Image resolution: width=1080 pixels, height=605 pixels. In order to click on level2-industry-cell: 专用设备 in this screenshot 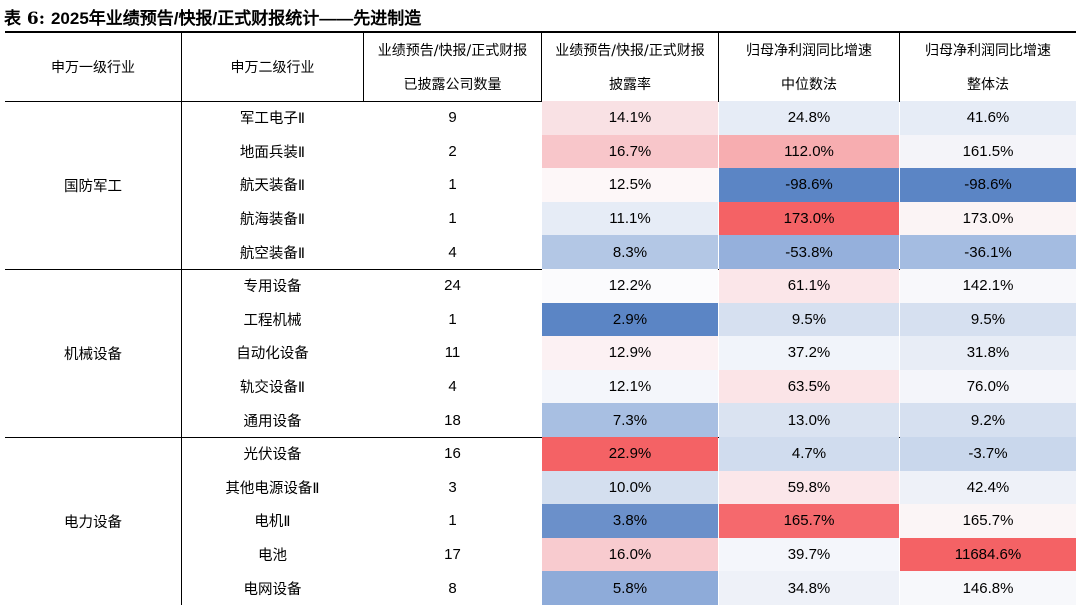, I will do `click(272, 287)`.